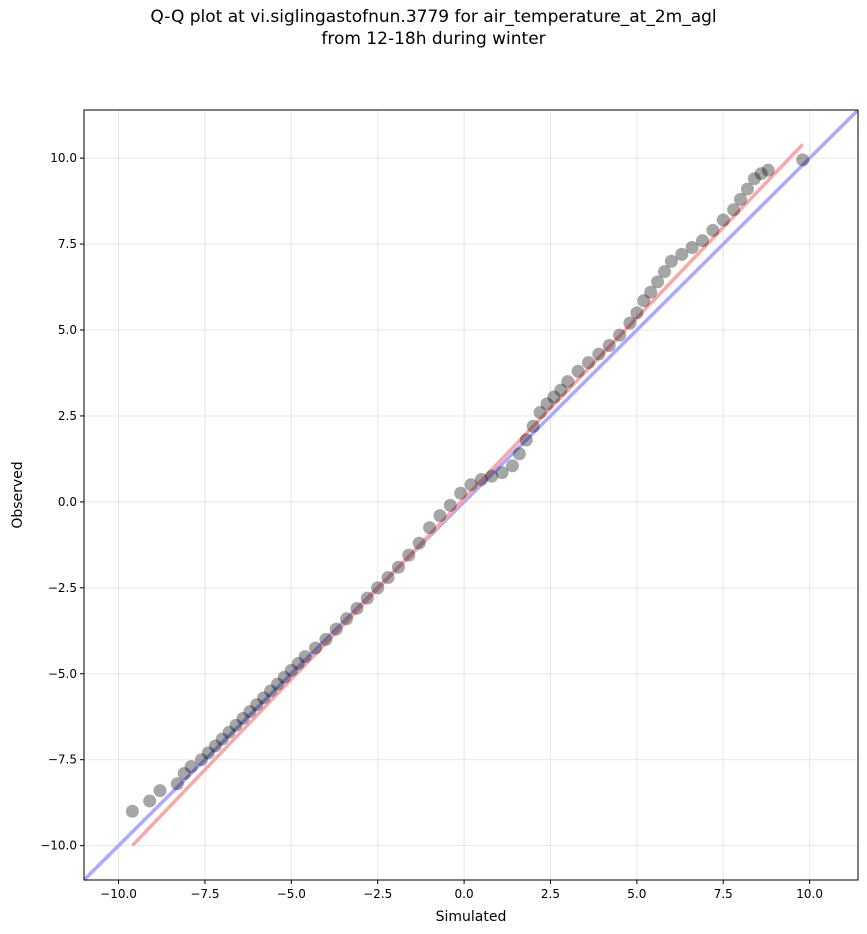 Image resolution: width=867 pixels, height=934 pixels. What do you see at coordinates (62, 760) in the screenshot?
I see `y-tick-label: −7.5` at bounding box center [62, 760].